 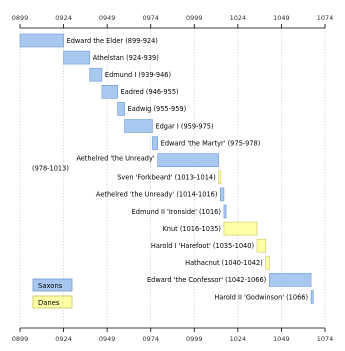 What do you see at coordinates (211, 143) in the screenshot?
I see `reign-label: Edward 'the Martyr' (975-978)` at bounding box center [211, 143].